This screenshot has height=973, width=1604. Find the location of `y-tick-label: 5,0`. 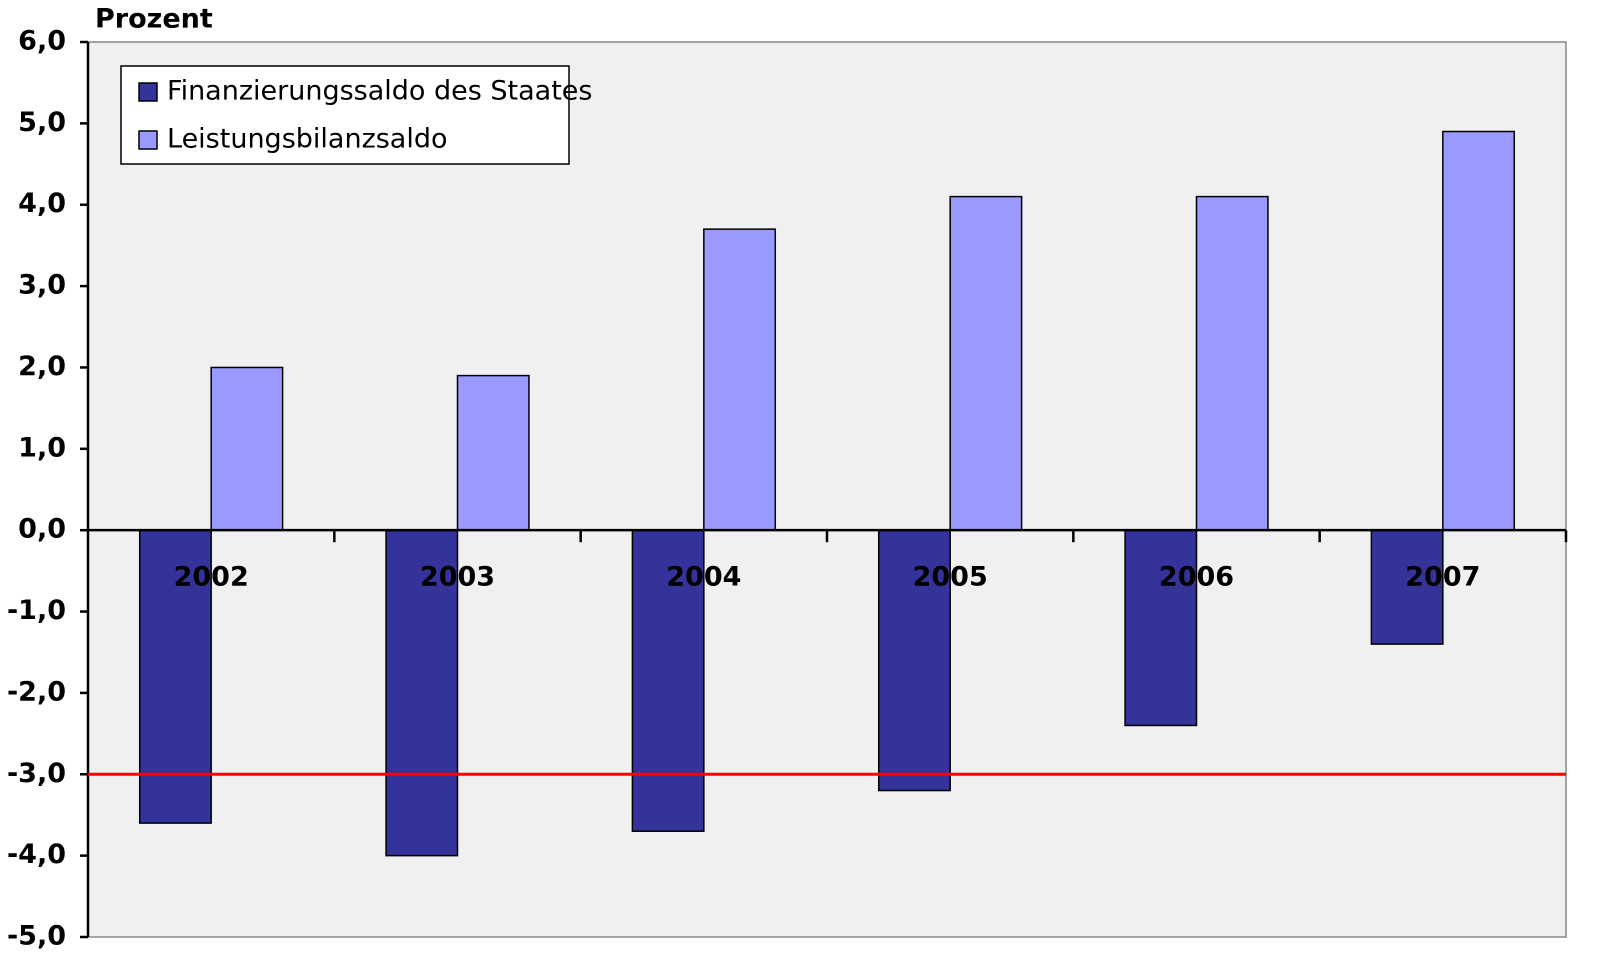

y-tick-label: 5,0 is located at coordinates (42, 122).